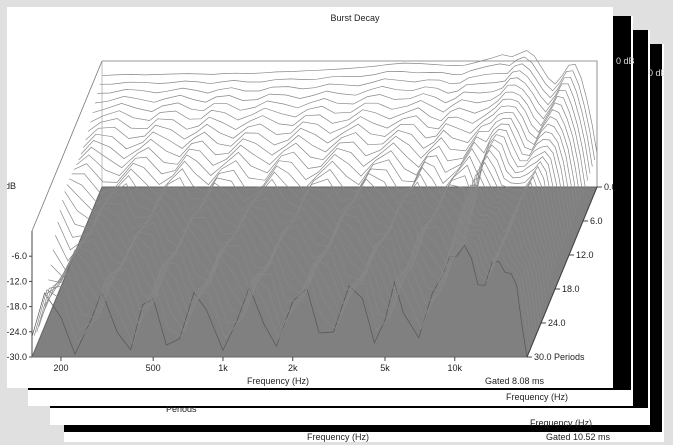  Describe the element at coordinates (657, 73) in the screenshot. I see `back-sheet-2-edge-label: 0 dB` at that location.